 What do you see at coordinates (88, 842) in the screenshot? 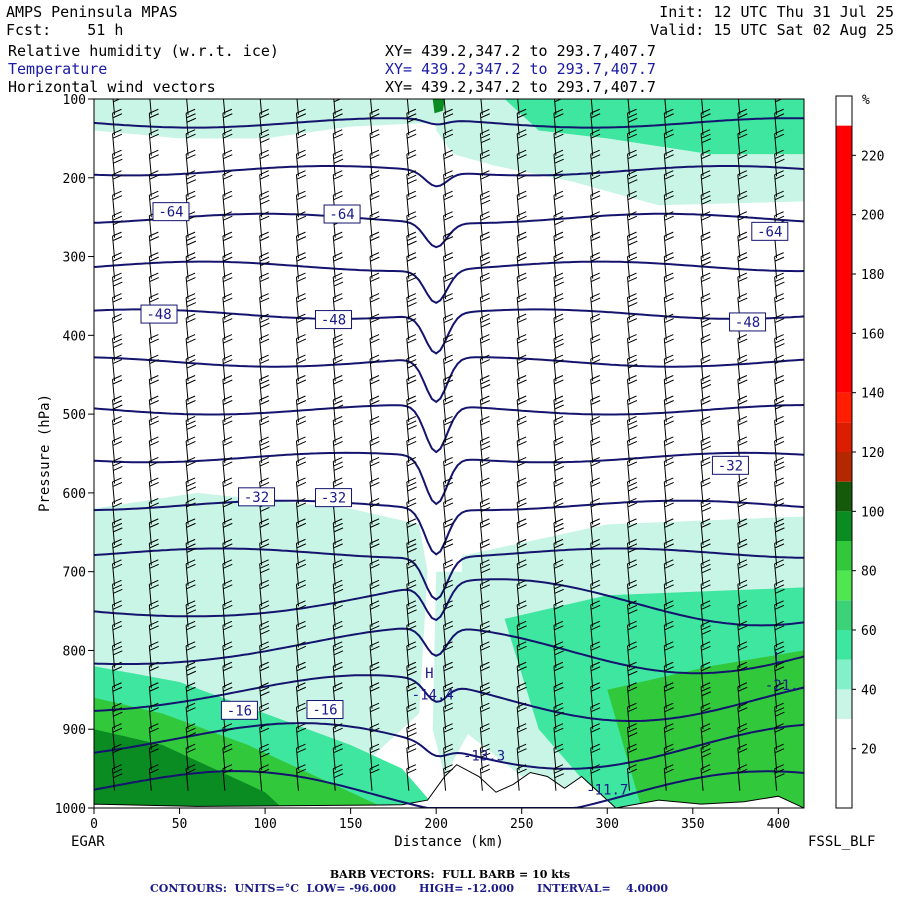
I see `left-station-label: EGAR` at bounding box center [88, 842].